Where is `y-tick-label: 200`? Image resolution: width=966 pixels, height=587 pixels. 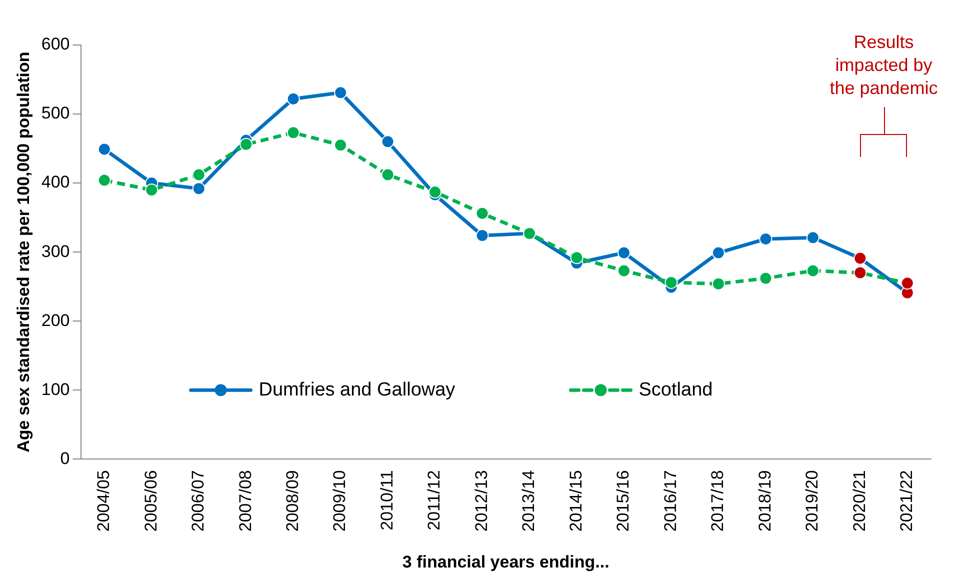 y-tick-label: 200 is located at coordinates (55, 320).